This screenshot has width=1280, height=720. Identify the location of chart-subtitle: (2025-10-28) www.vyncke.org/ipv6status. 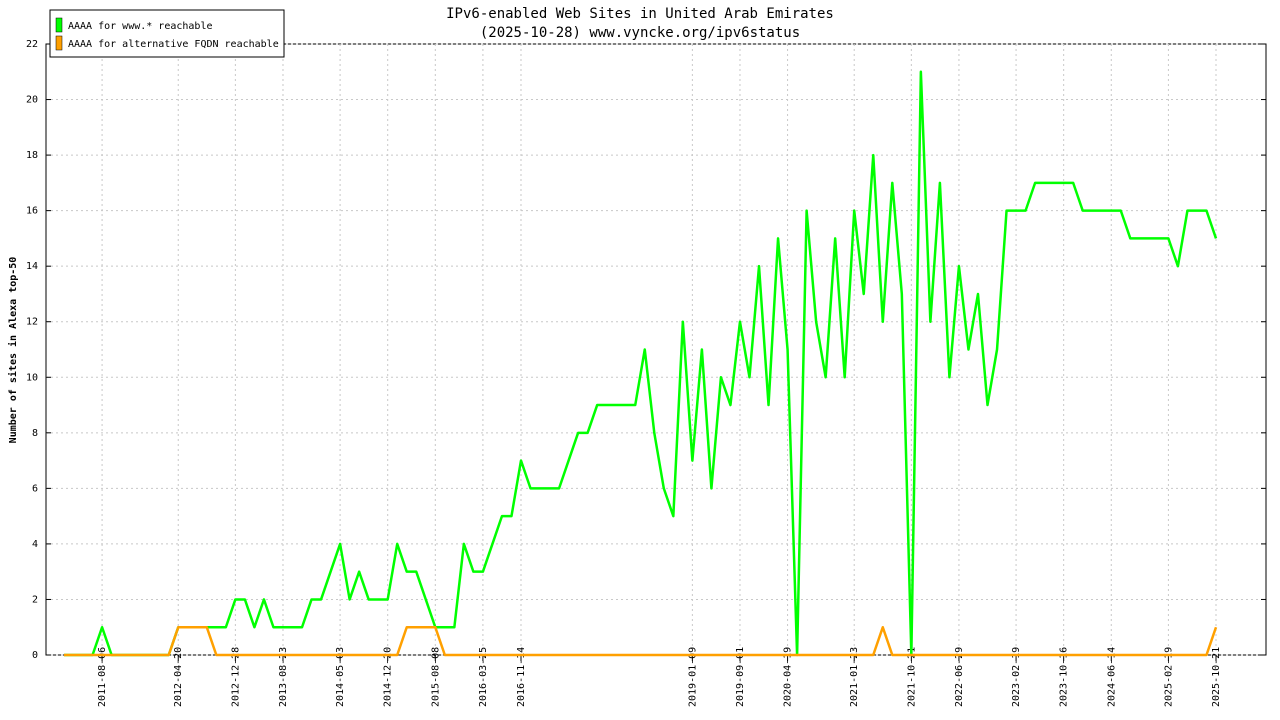
(640, 33).